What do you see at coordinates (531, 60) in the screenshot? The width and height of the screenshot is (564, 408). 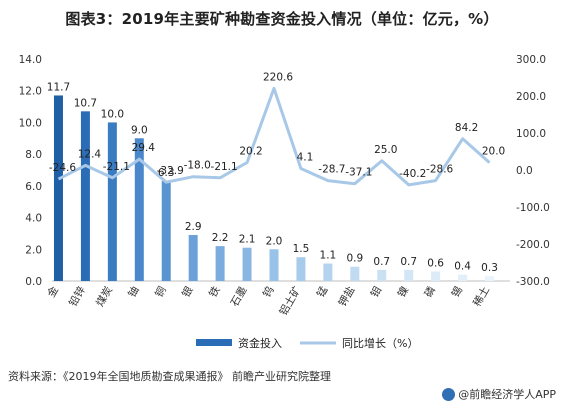 I see `right-tick-label: 300.0` at bounding box center [531, 60].